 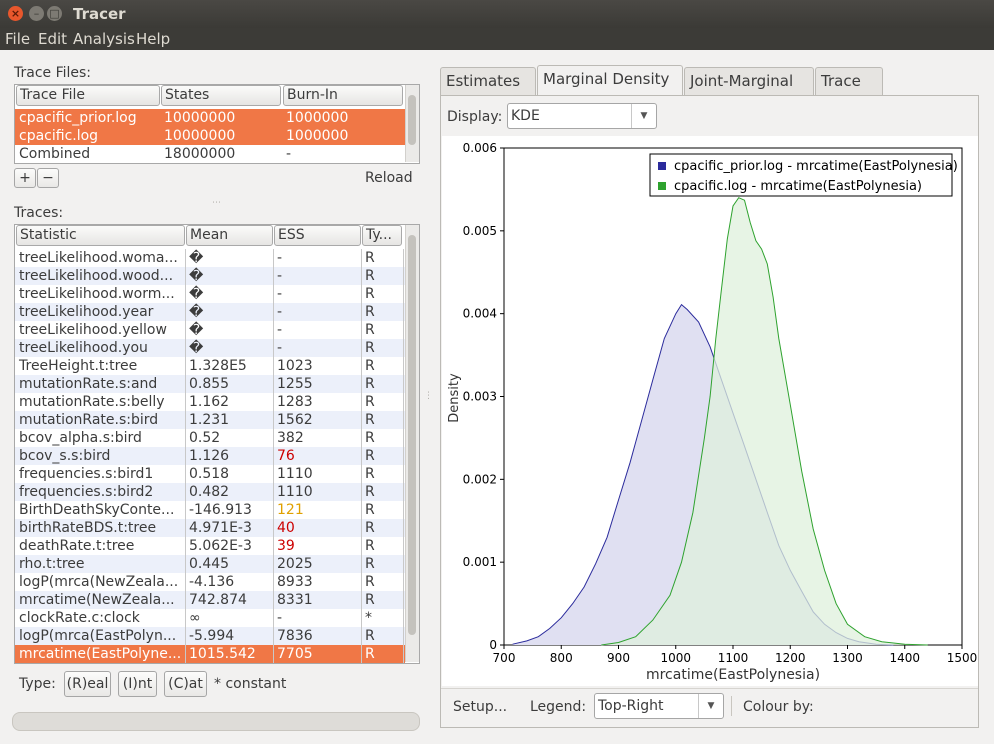 What do you see at coordinates (216, 203) in the screenshot?
I see `split-handle: ⋯` at bounding box center [216, 203].